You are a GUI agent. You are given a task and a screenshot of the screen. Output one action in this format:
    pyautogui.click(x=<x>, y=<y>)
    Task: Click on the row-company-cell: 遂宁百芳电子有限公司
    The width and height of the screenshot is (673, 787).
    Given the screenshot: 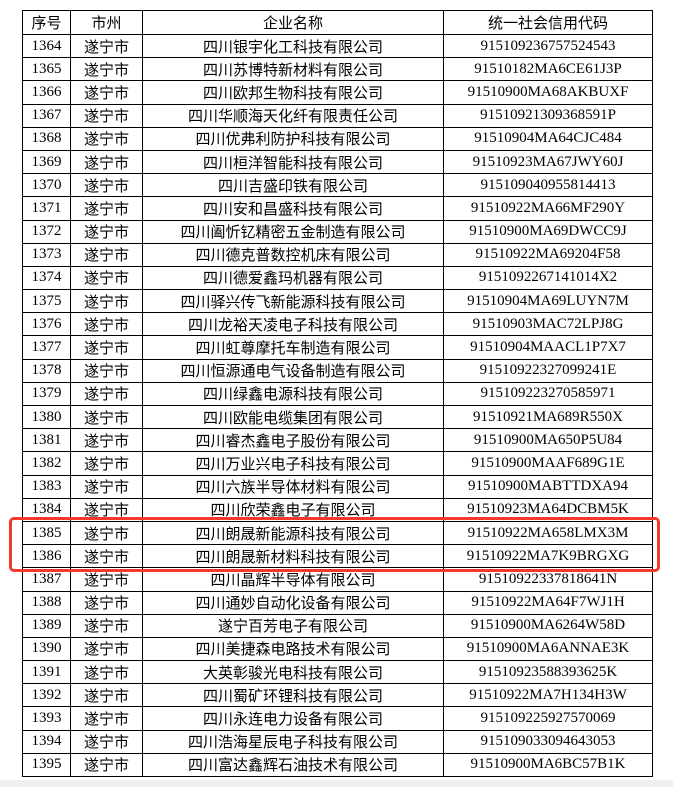 What is the action you would take?
    pyautogui.click(x=293, y=625)
    